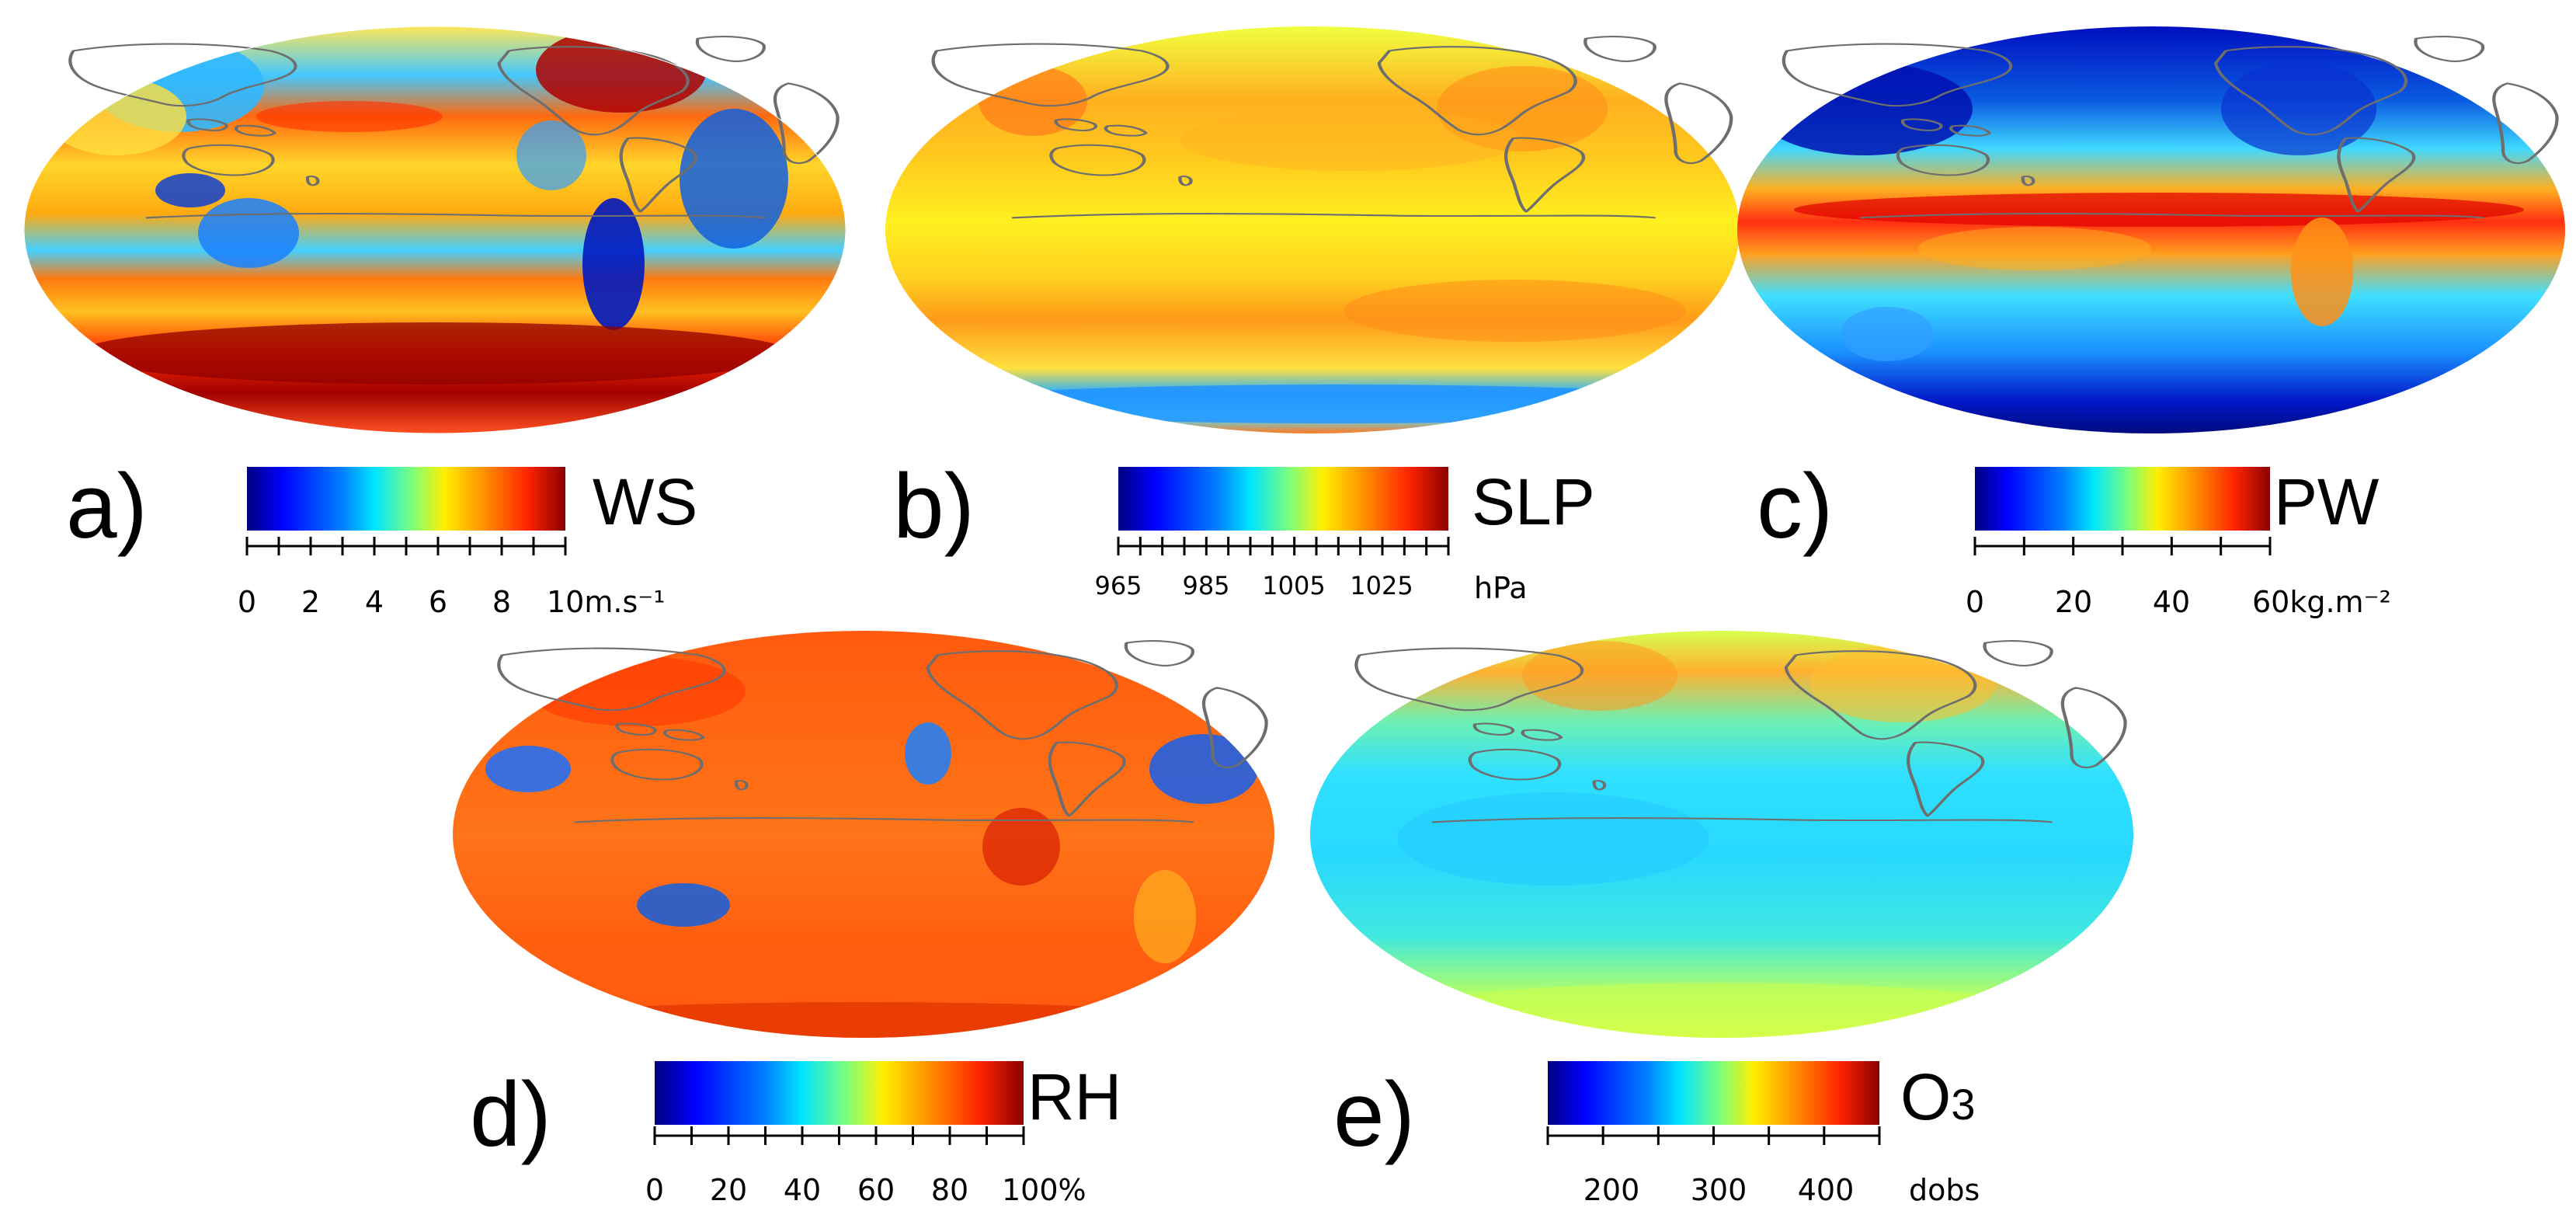 This screenshot has width=2576, height=1232. I want to click on unit-label: dobs, so click(1944, 1190).